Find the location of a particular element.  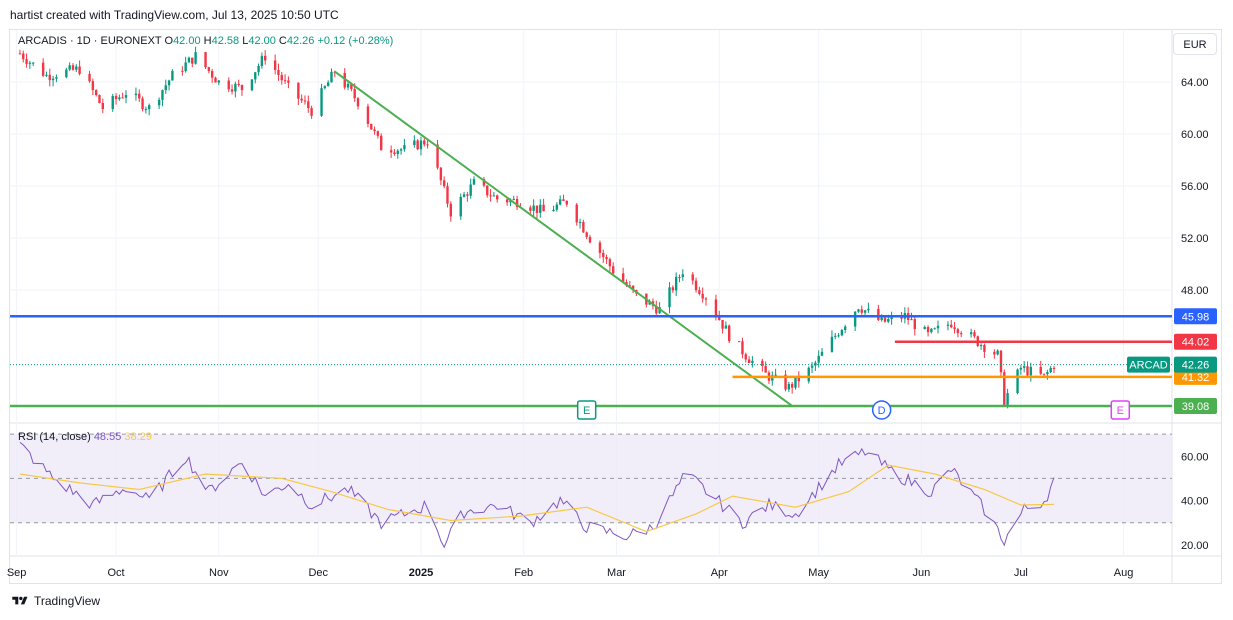

time-tick-label: Apr is located at coordinates (719, 573).